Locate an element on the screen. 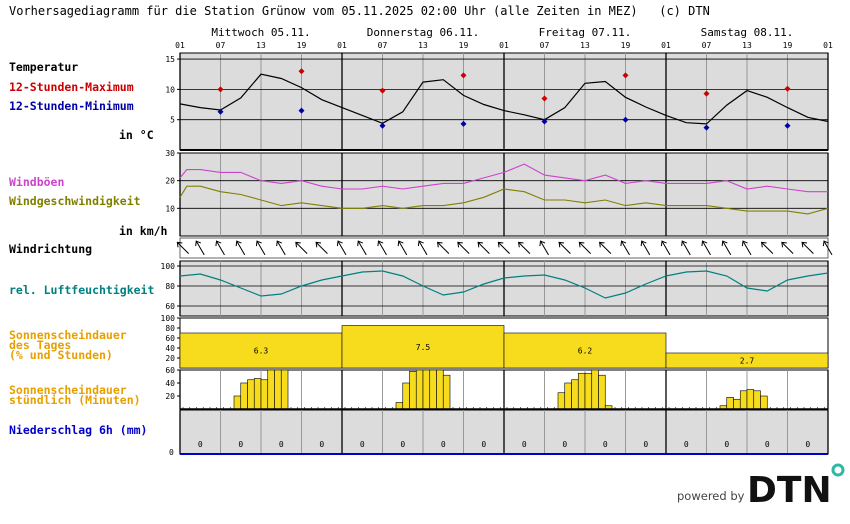 This screenshot has width=850, height=524. sun-daily-hours-label: 2.7 is located at coordinates (747, 361).